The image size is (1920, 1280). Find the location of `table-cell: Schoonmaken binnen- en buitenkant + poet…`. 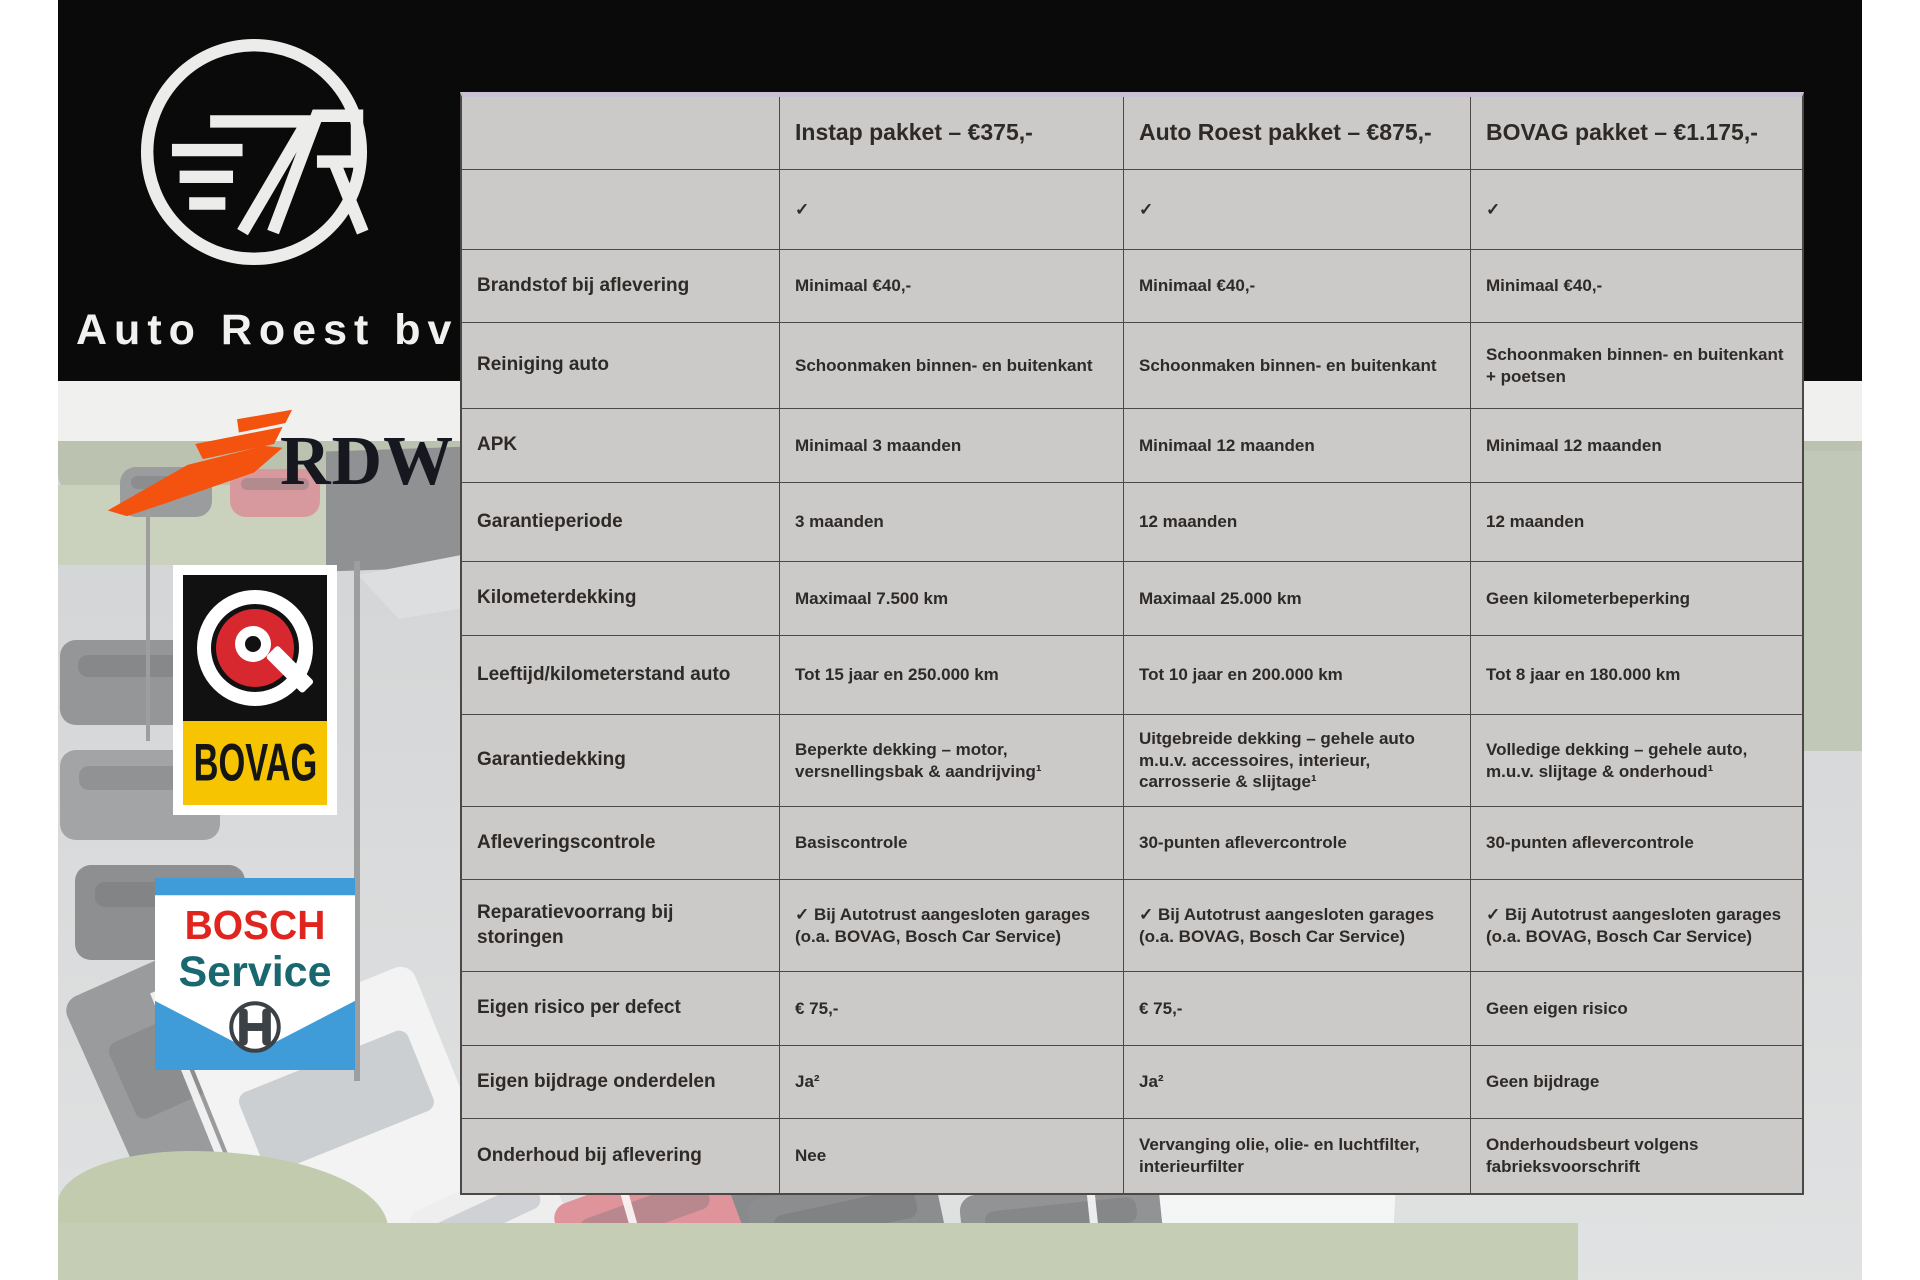

table-cell: Schoonmaken binnen- en buitenkant + poet… is located at coordinates (1636, 366).